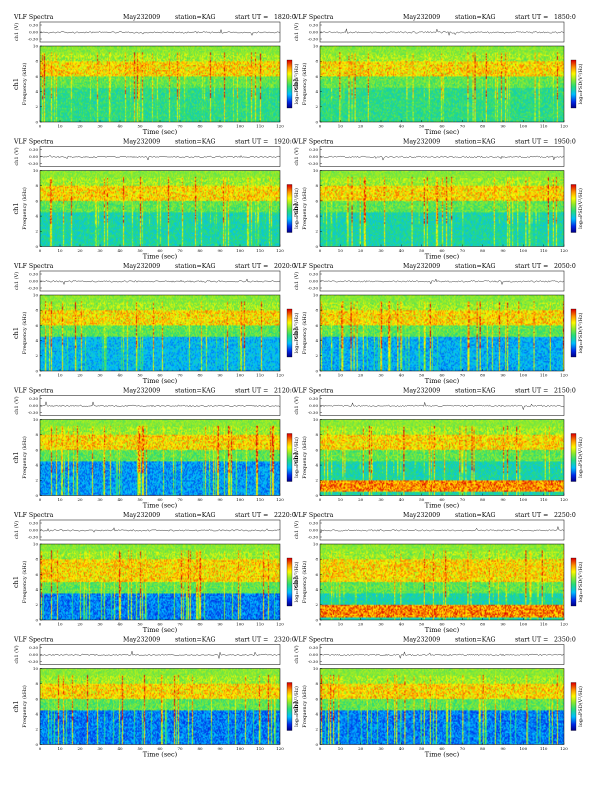  What do you see at coordinates (531, 17) in the screenshot?
I see `panel-header-start-label: start UT =` at bounding box center [531, 17].